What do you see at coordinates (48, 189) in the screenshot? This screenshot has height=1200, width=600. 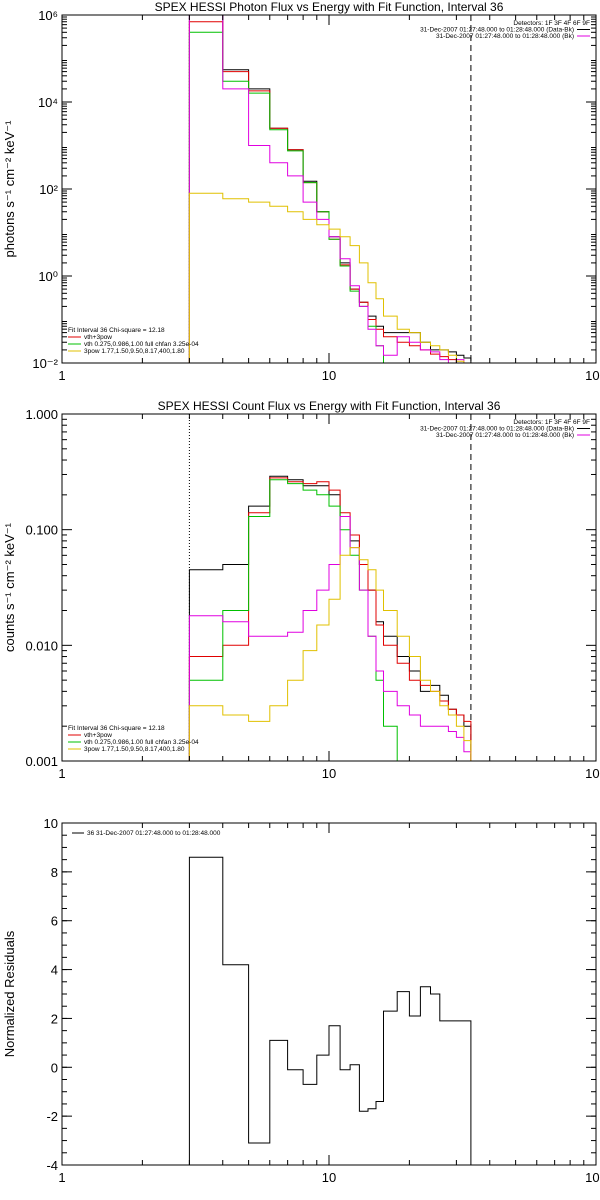 I see `y-tick-label: 10²` at bounding box center [48, 189].